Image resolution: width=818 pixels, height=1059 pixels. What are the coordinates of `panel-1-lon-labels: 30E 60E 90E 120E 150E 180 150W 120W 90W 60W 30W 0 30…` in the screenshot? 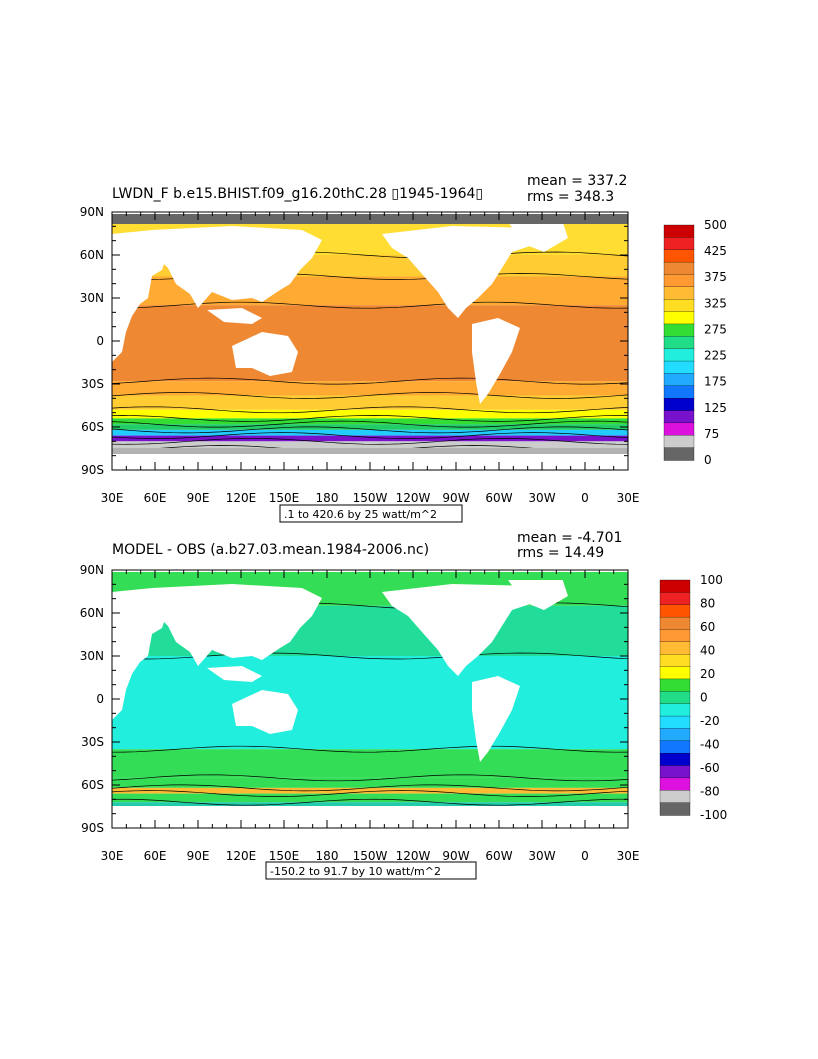 It's located at (370, 498).